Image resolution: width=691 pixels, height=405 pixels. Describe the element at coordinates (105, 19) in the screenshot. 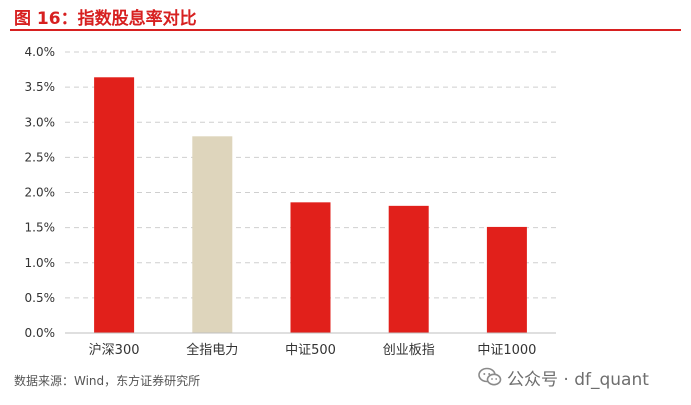

I see `figure-title: 图 16：指数股息率对比` at that location.